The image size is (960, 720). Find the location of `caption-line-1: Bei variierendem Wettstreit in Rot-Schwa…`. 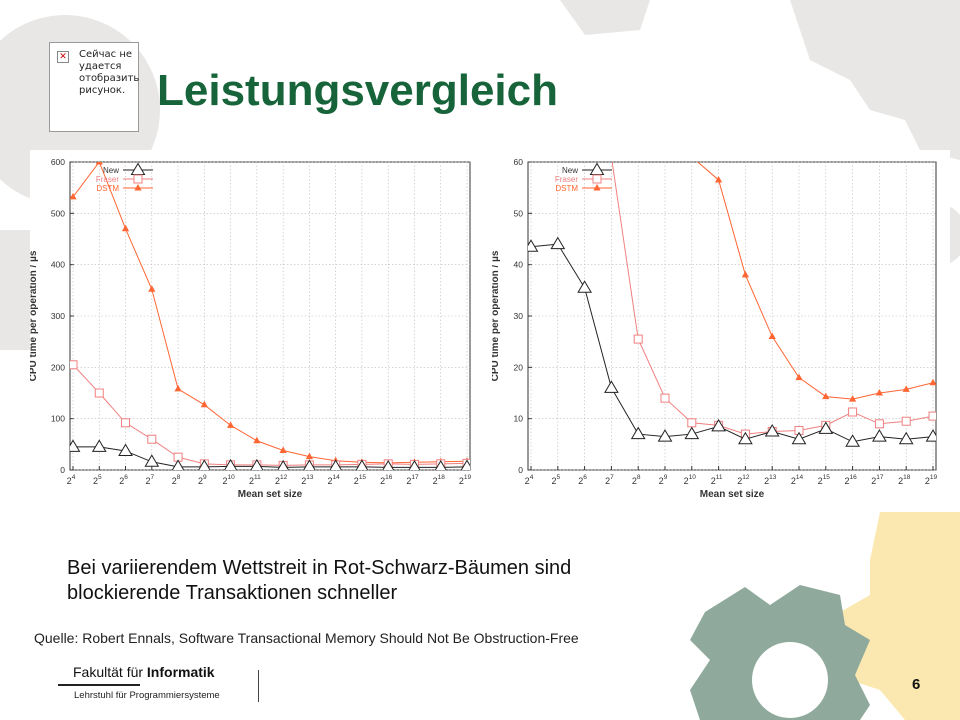

caption-line-1: Bei variierendem Wettstreit in Rot-Schwa… is located at coordinates (319, 568).